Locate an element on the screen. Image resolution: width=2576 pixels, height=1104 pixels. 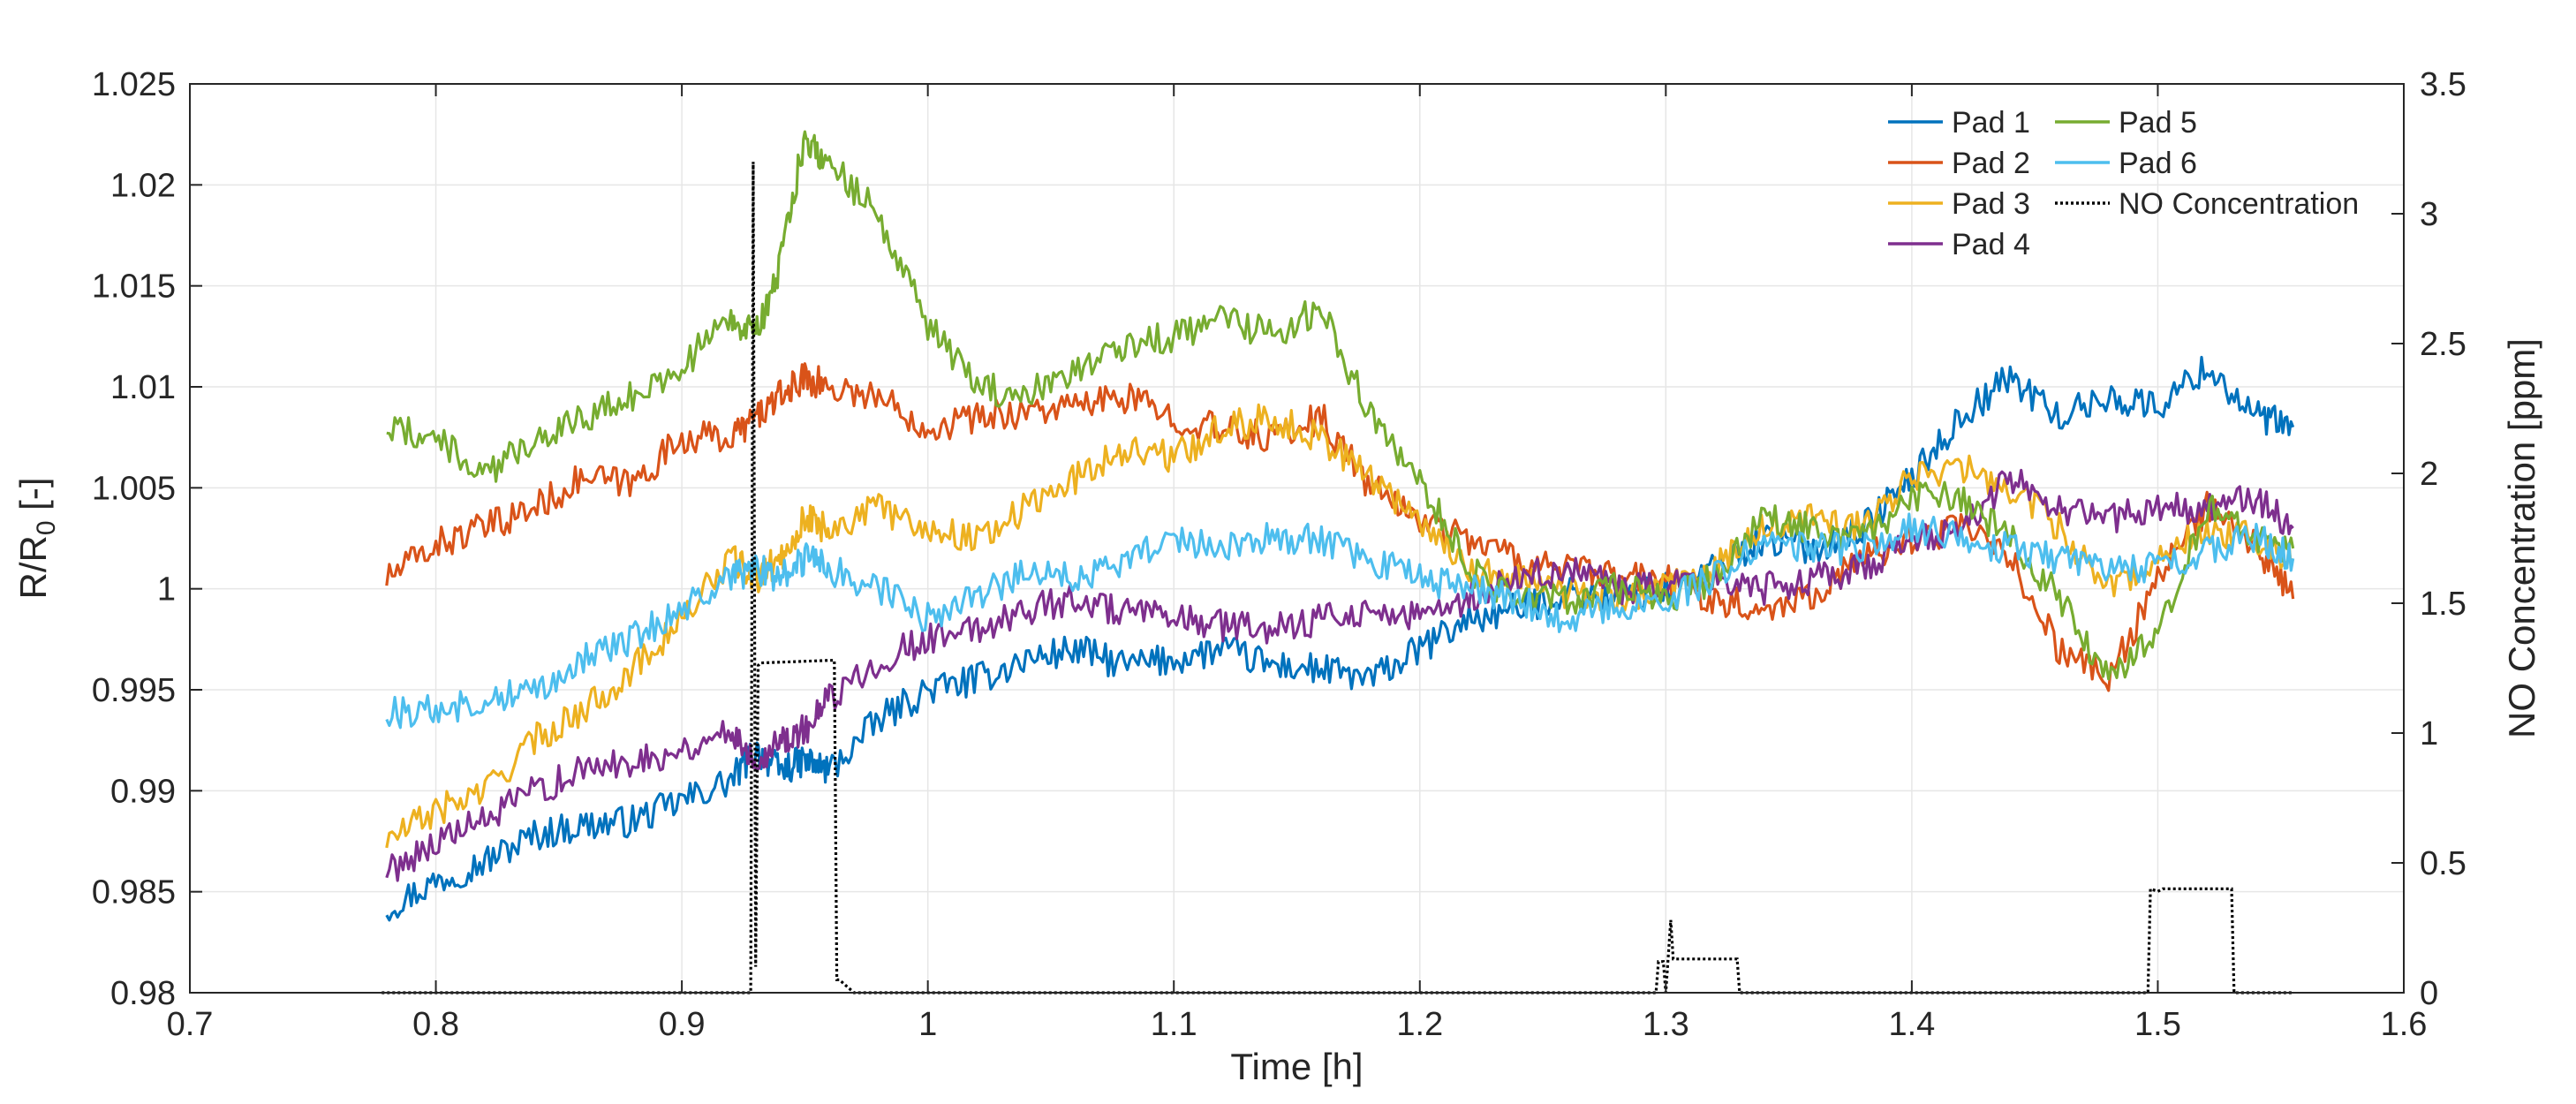
y2-tick-label: 3.5 is located at coordinates (2443, 84).